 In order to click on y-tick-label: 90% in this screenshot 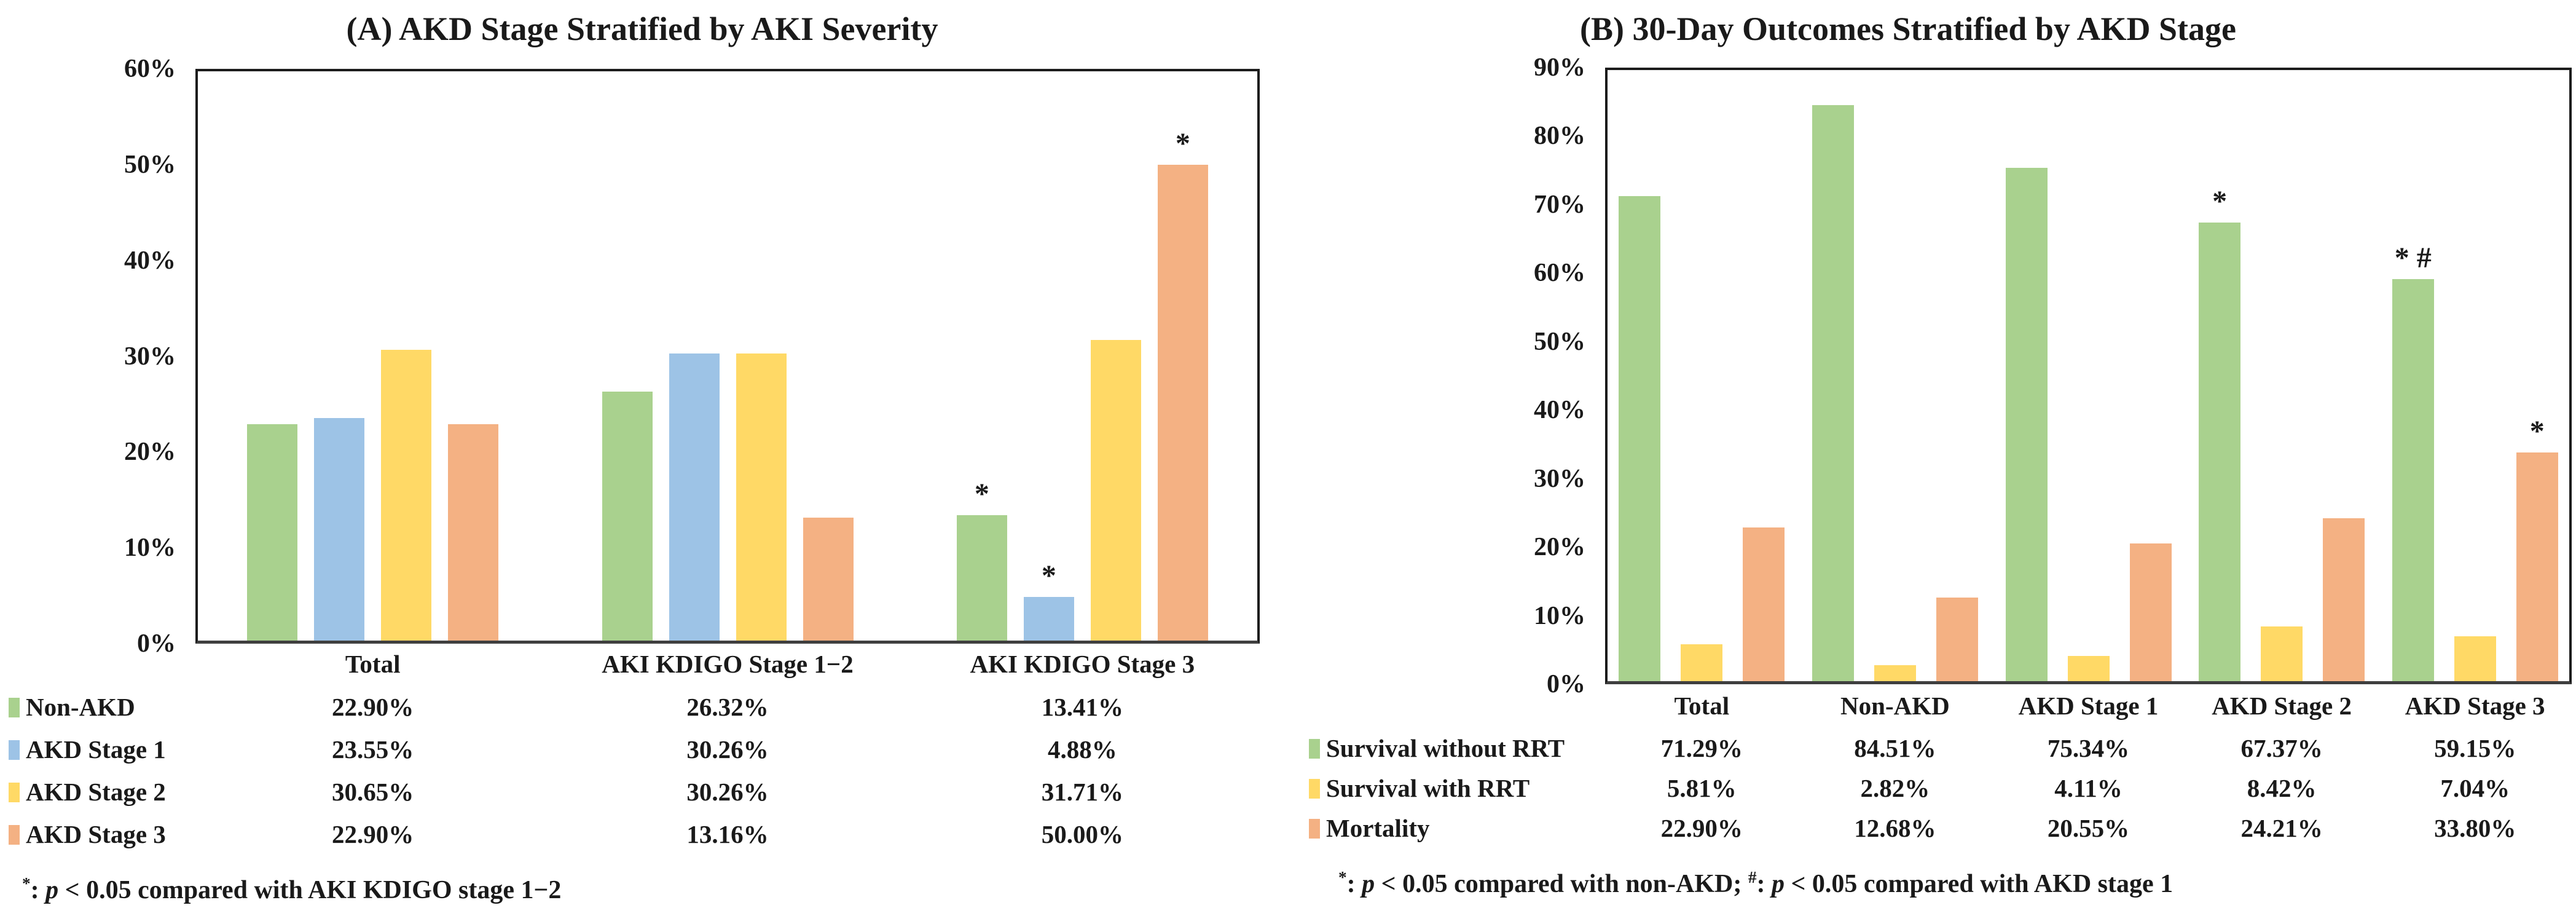, I will do `click(1559, 67)`.